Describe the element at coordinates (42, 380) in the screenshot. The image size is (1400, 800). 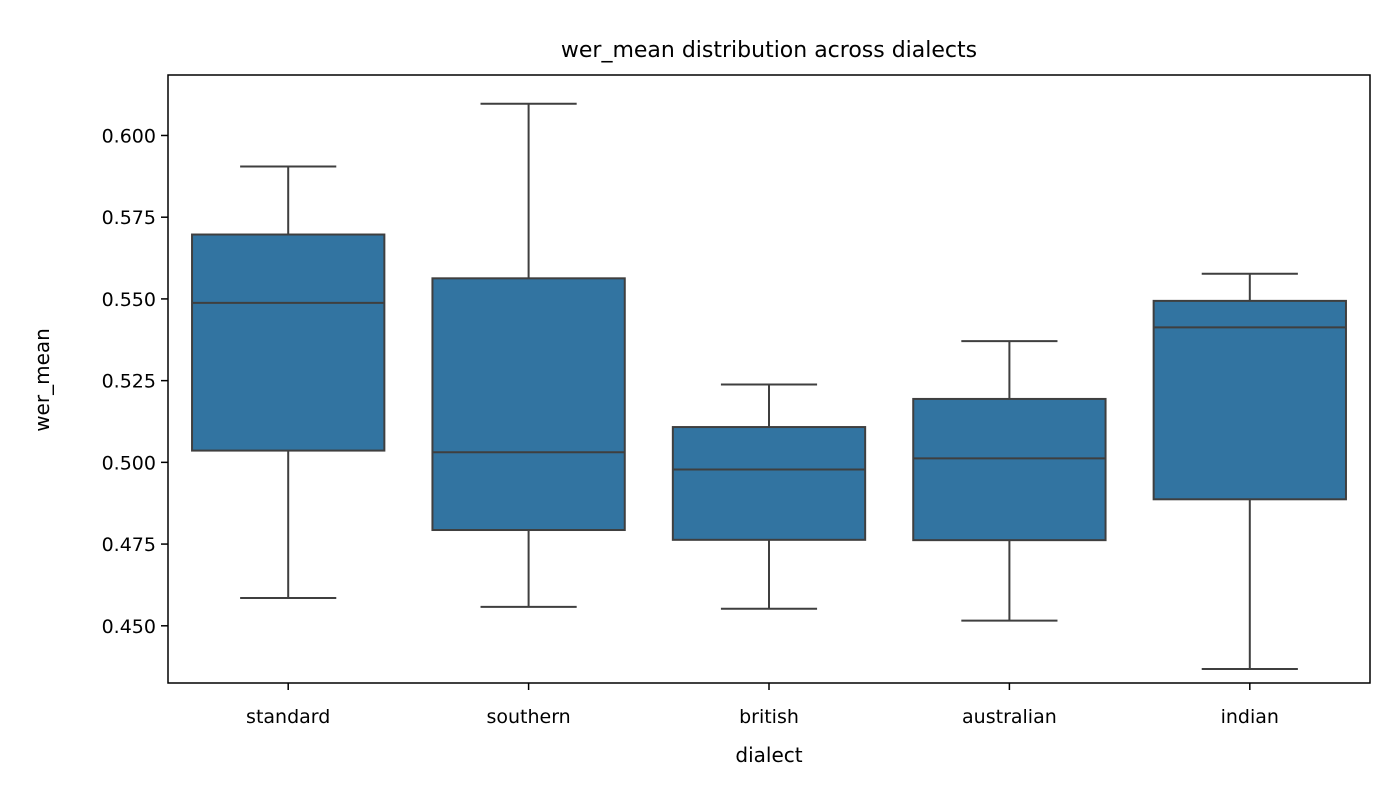
I see `y-axis-label: wer_mean` at that location.